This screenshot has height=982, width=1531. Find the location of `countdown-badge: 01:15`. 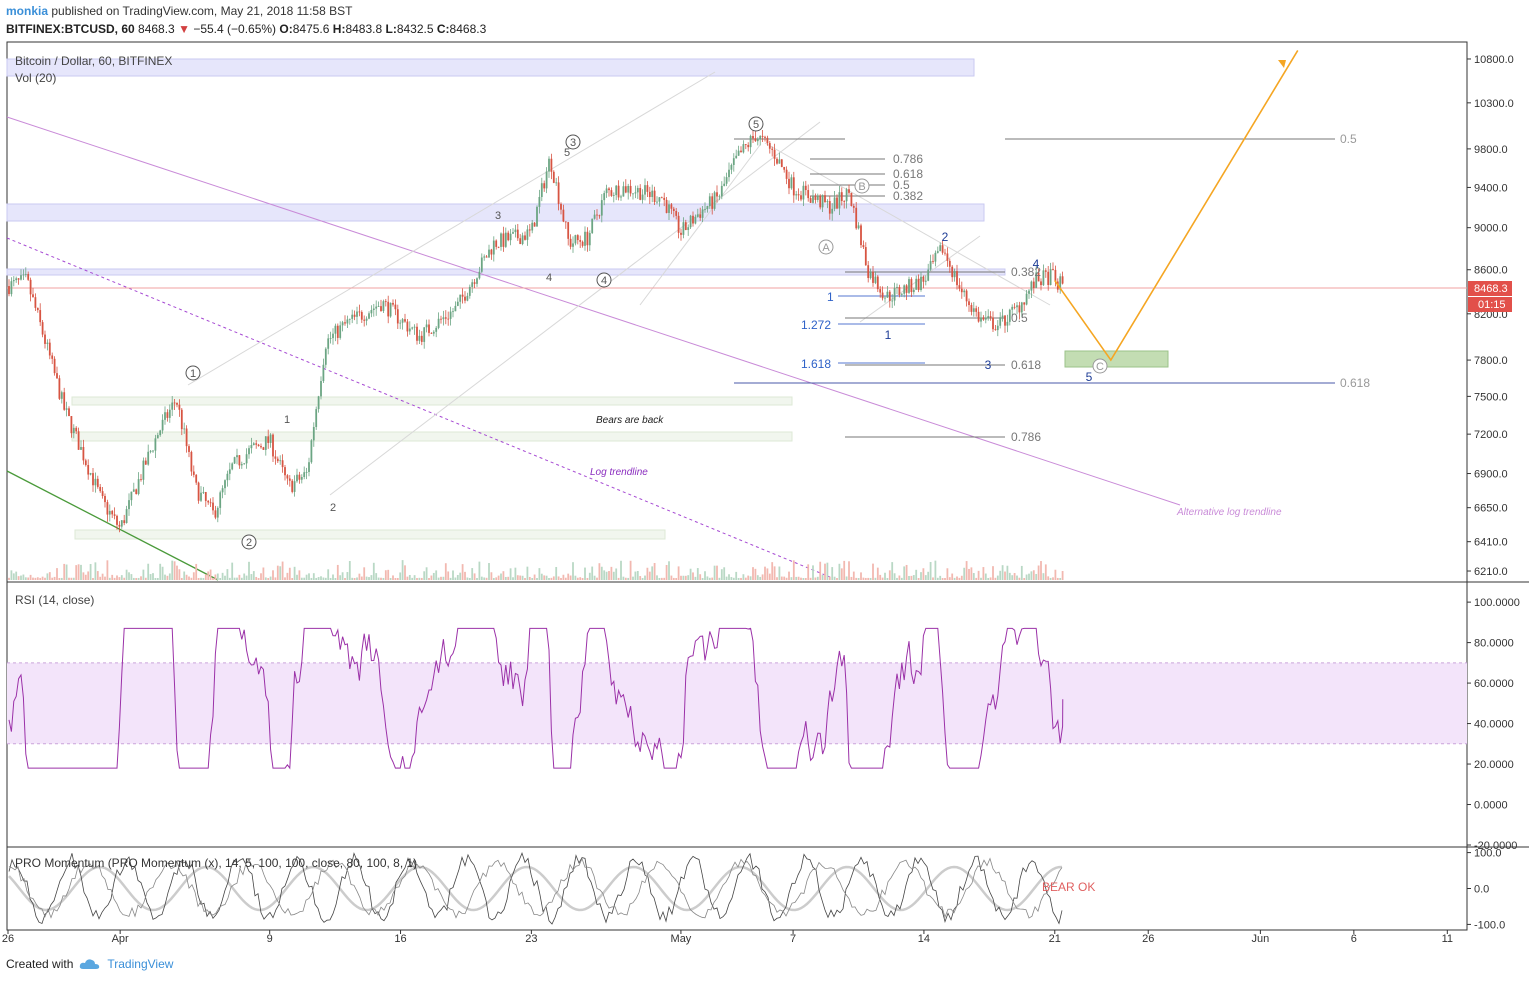

countdown-badge: 01:15 is located at coordinates (1492, 305).